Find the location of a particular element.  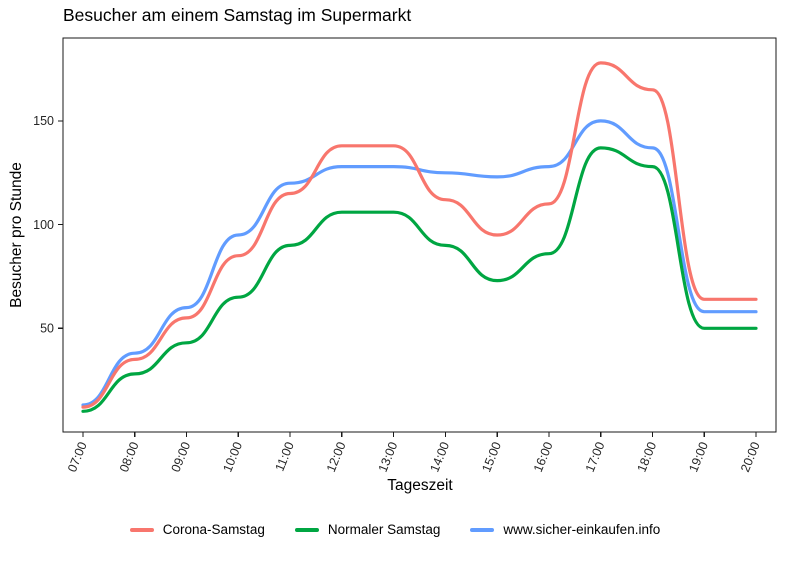

x-tick-label: 12:00 is located at coordinates (336, 457).